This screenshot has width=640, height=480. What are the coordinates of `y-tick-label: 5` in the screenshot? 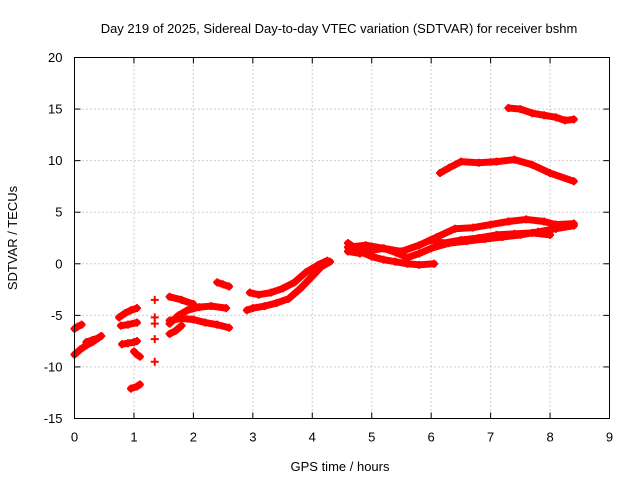 It's located at (58, 212).